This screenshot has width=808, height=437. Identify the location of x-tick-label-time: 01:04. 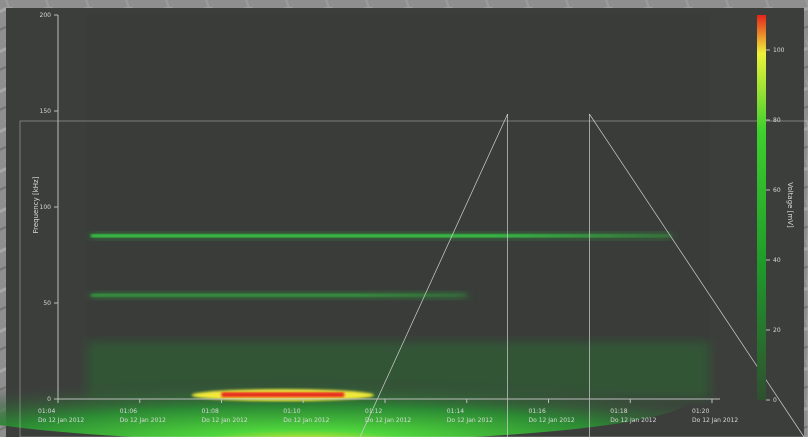
(46, 411).